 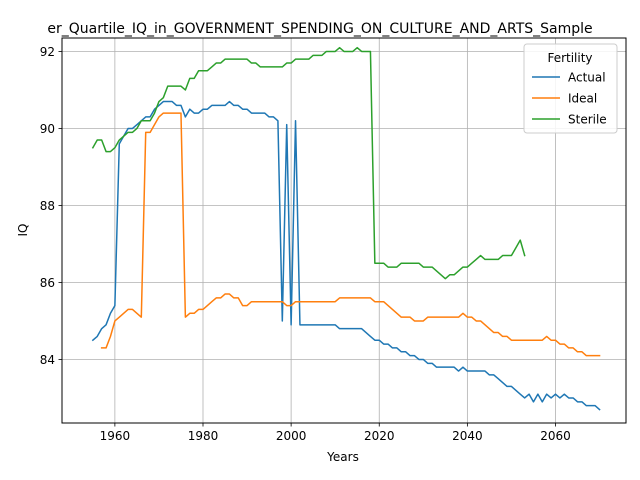 I want to click on y-tick-label: 88, so click(x=47, y=206).